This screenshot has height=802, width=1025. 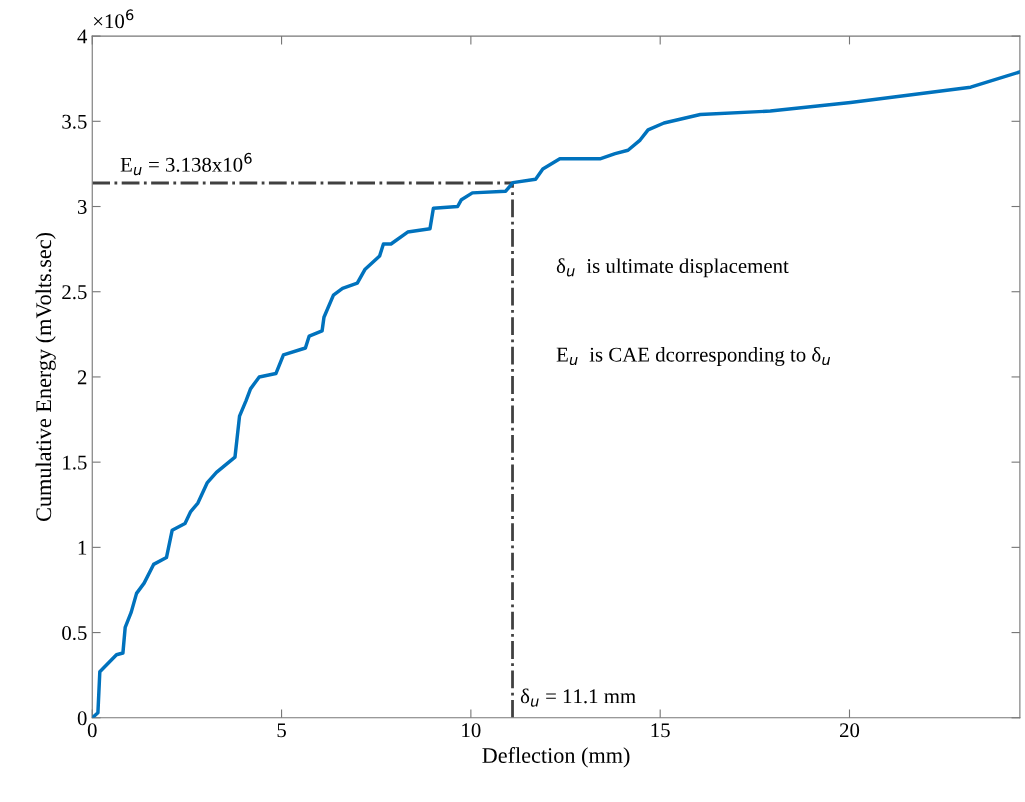 What do you see at coordinates (74, 292) in the screenshot?
I see `y-tick-label: 2.5` at bounding box center [74, 292].